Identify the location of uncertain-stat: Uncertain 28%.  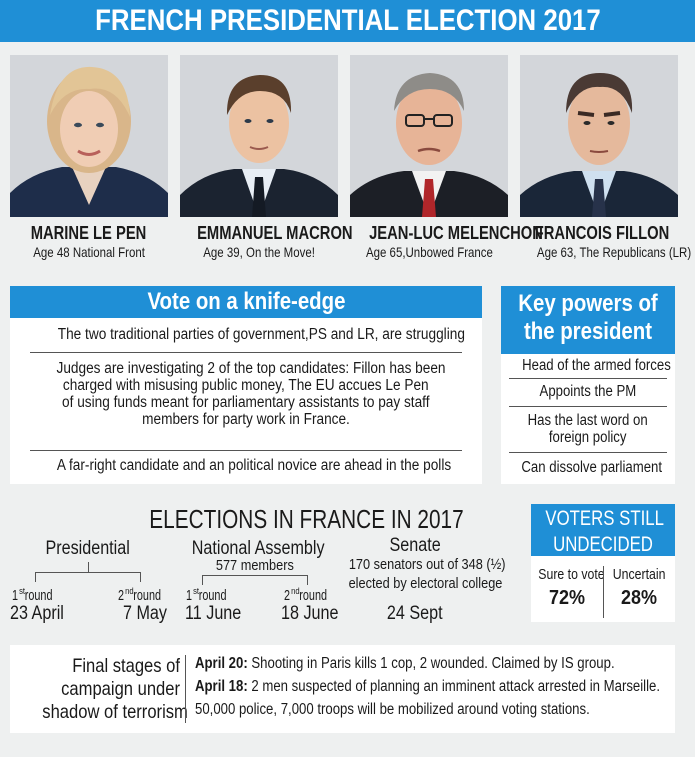
(639, 587).